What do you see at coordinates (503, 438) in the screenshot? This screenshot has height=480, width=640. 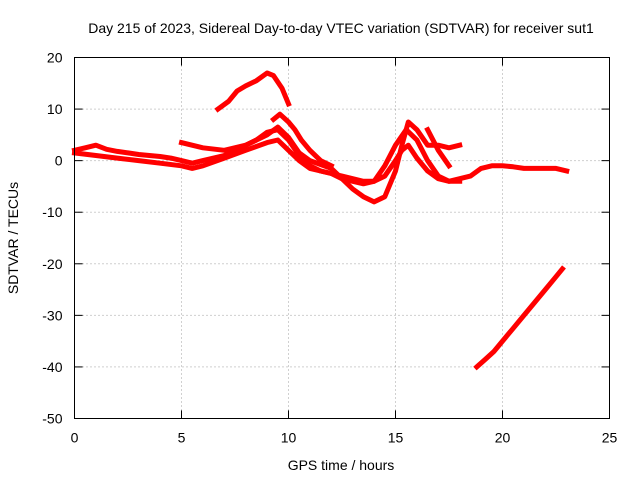 I see `x-tick-label: 20` at bounding box center [503, 438].